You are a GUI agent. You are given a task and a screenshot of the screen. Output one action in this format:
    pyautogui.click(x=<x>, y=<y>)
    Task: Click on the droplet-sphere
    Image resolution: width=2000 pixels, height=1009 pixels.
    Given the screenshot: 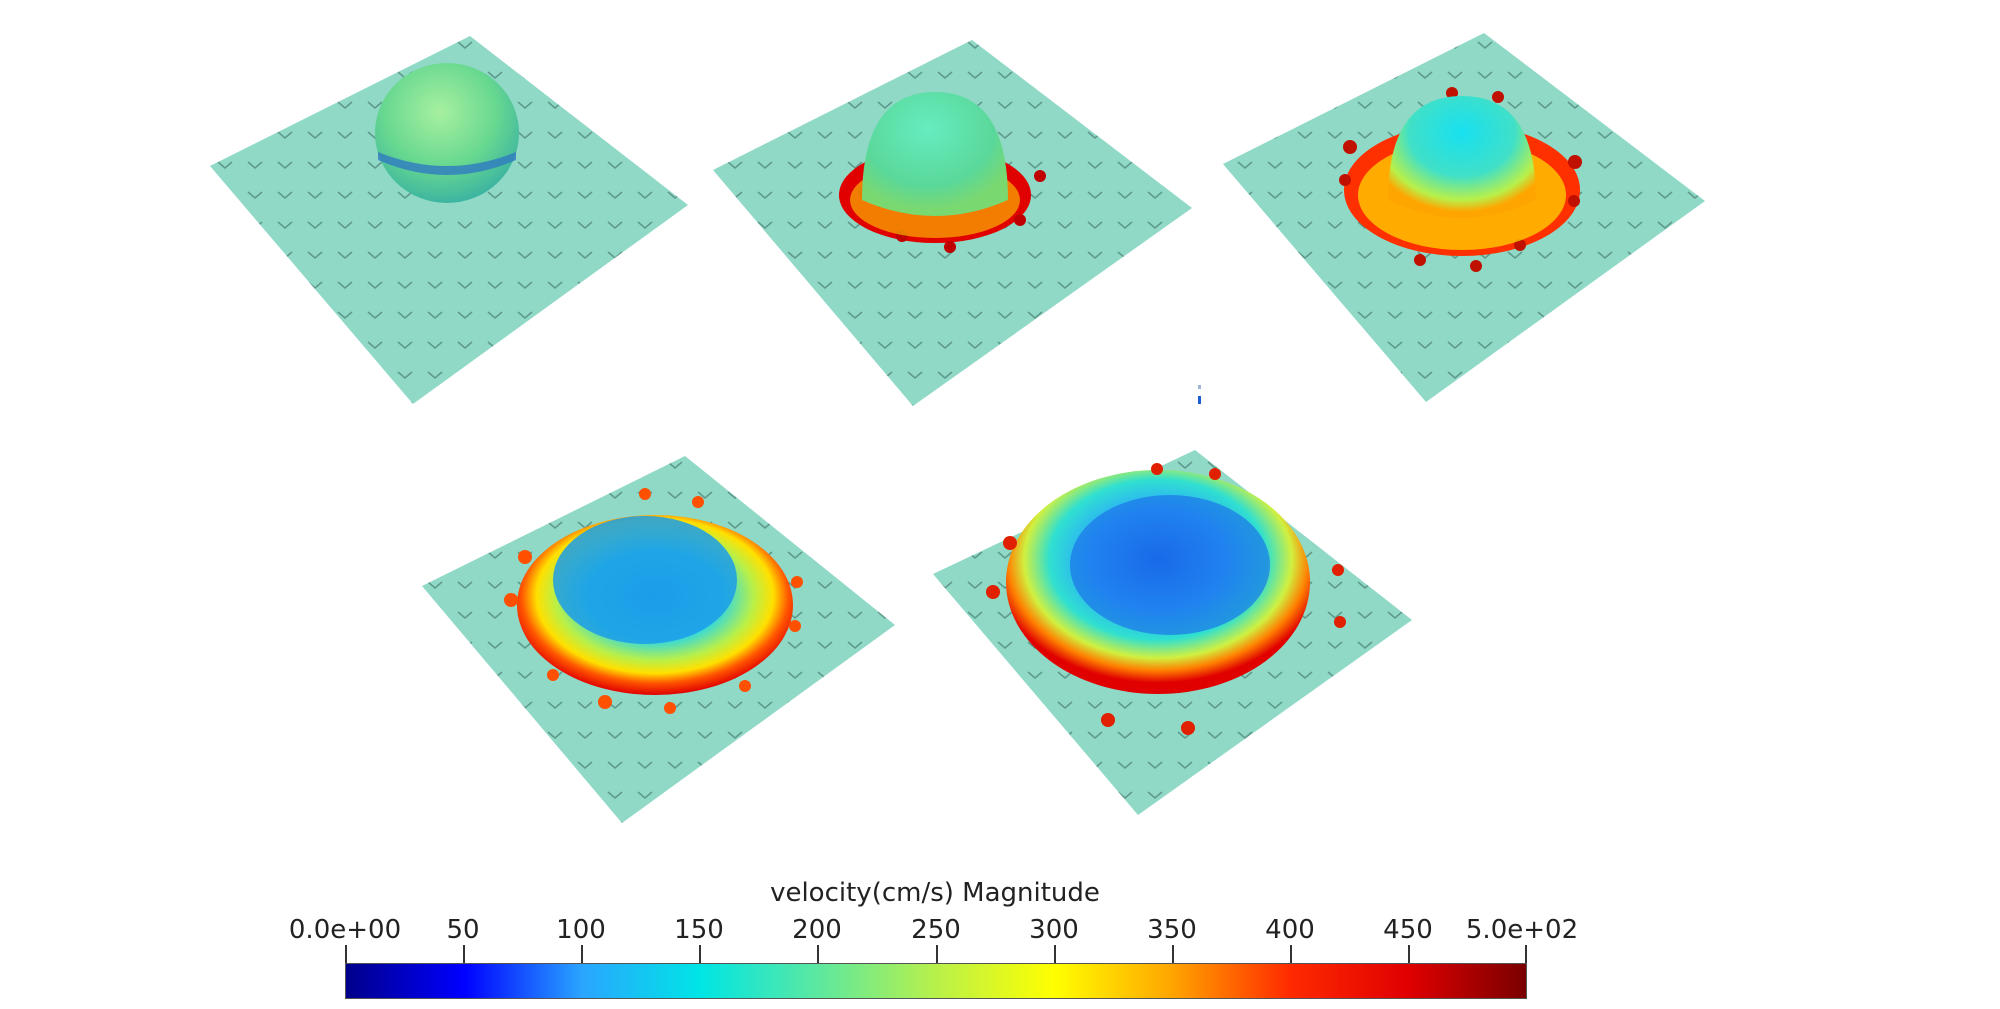 What is the action you would take?
    pyautogui.click(x=447, y=133)
    